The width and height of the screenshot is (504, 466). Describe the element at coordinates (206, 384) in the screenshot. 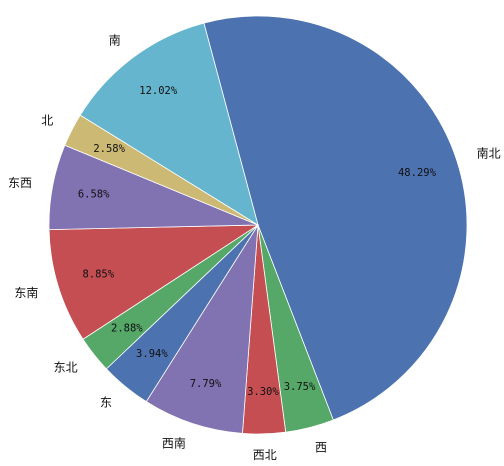

I see `pie-pct-label-3: 7.79%` at that location.